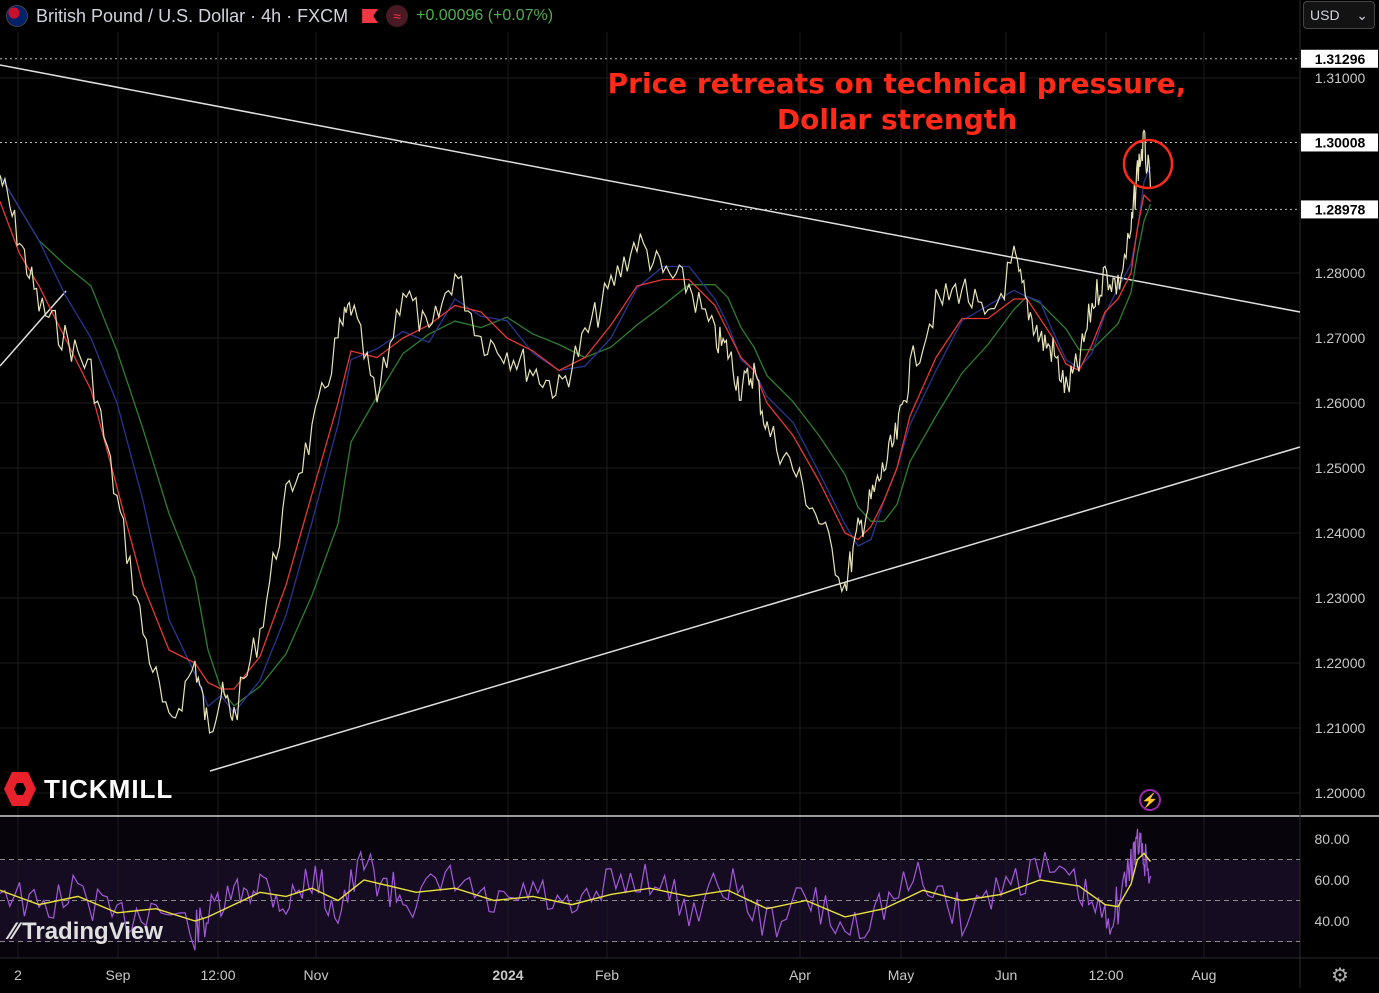  Describe the element at coordinates (1340, 533) in the screenshot. I see `y-tick-label: 1.24000` at that location.